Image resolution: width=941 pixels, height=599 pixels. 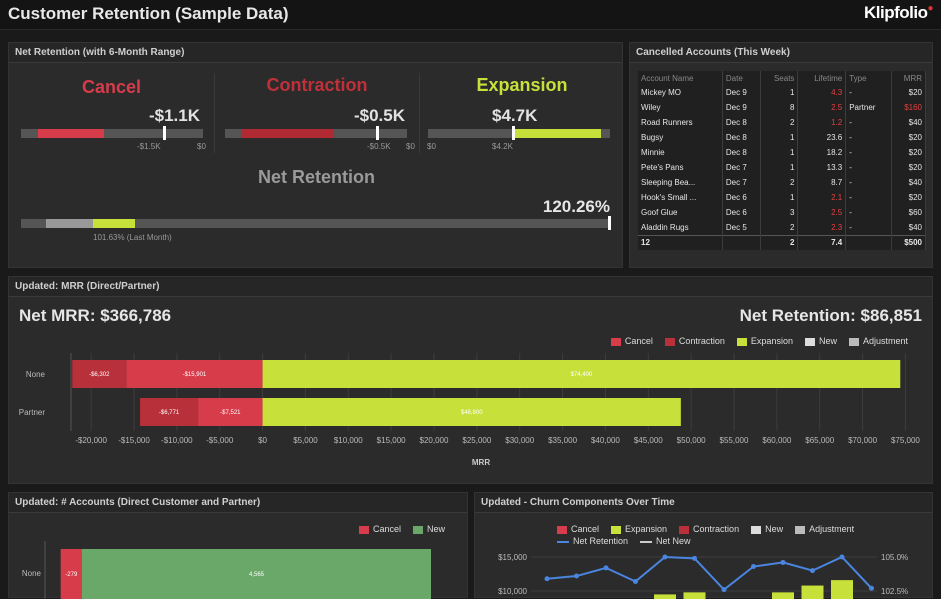 What do you see at coordinates (827, 341) in the screenshot?
I see `legend-label: New` at bounding box center [827, 341].